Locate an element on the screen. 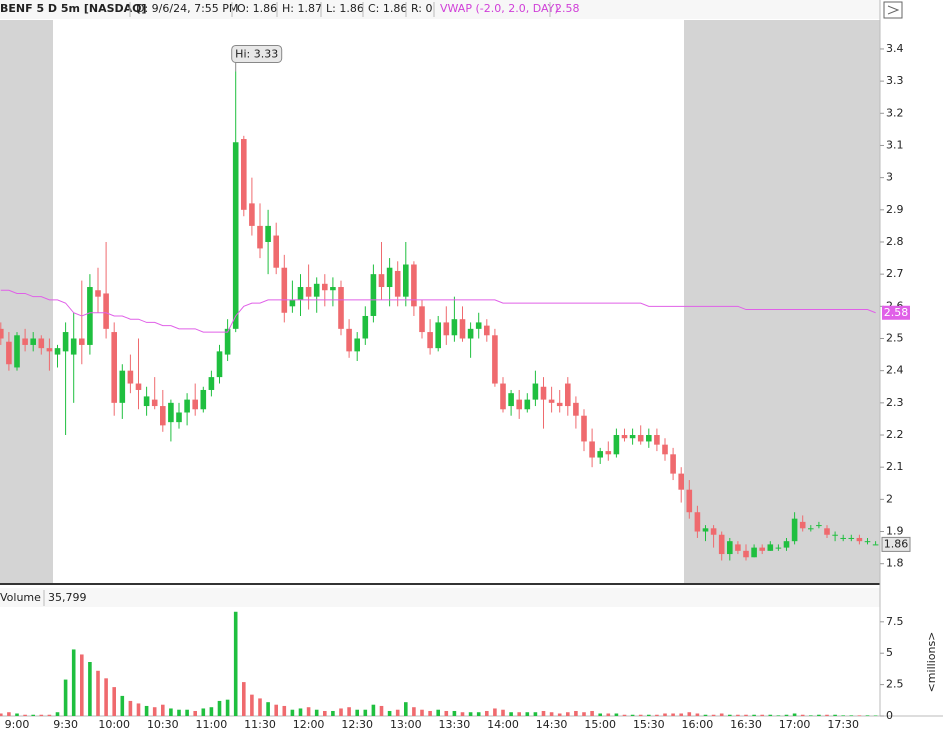  vwap-tag-label: 2.58 is located at coordinates (896, 312).